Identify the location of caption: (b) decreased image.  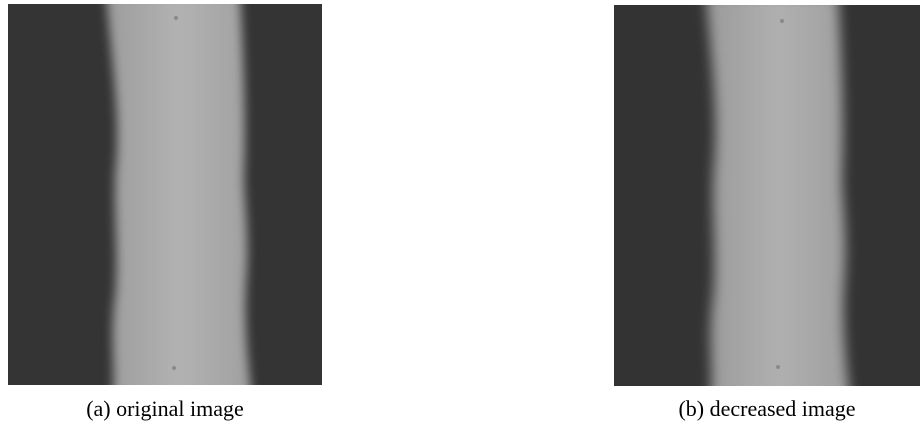
(767, 408).